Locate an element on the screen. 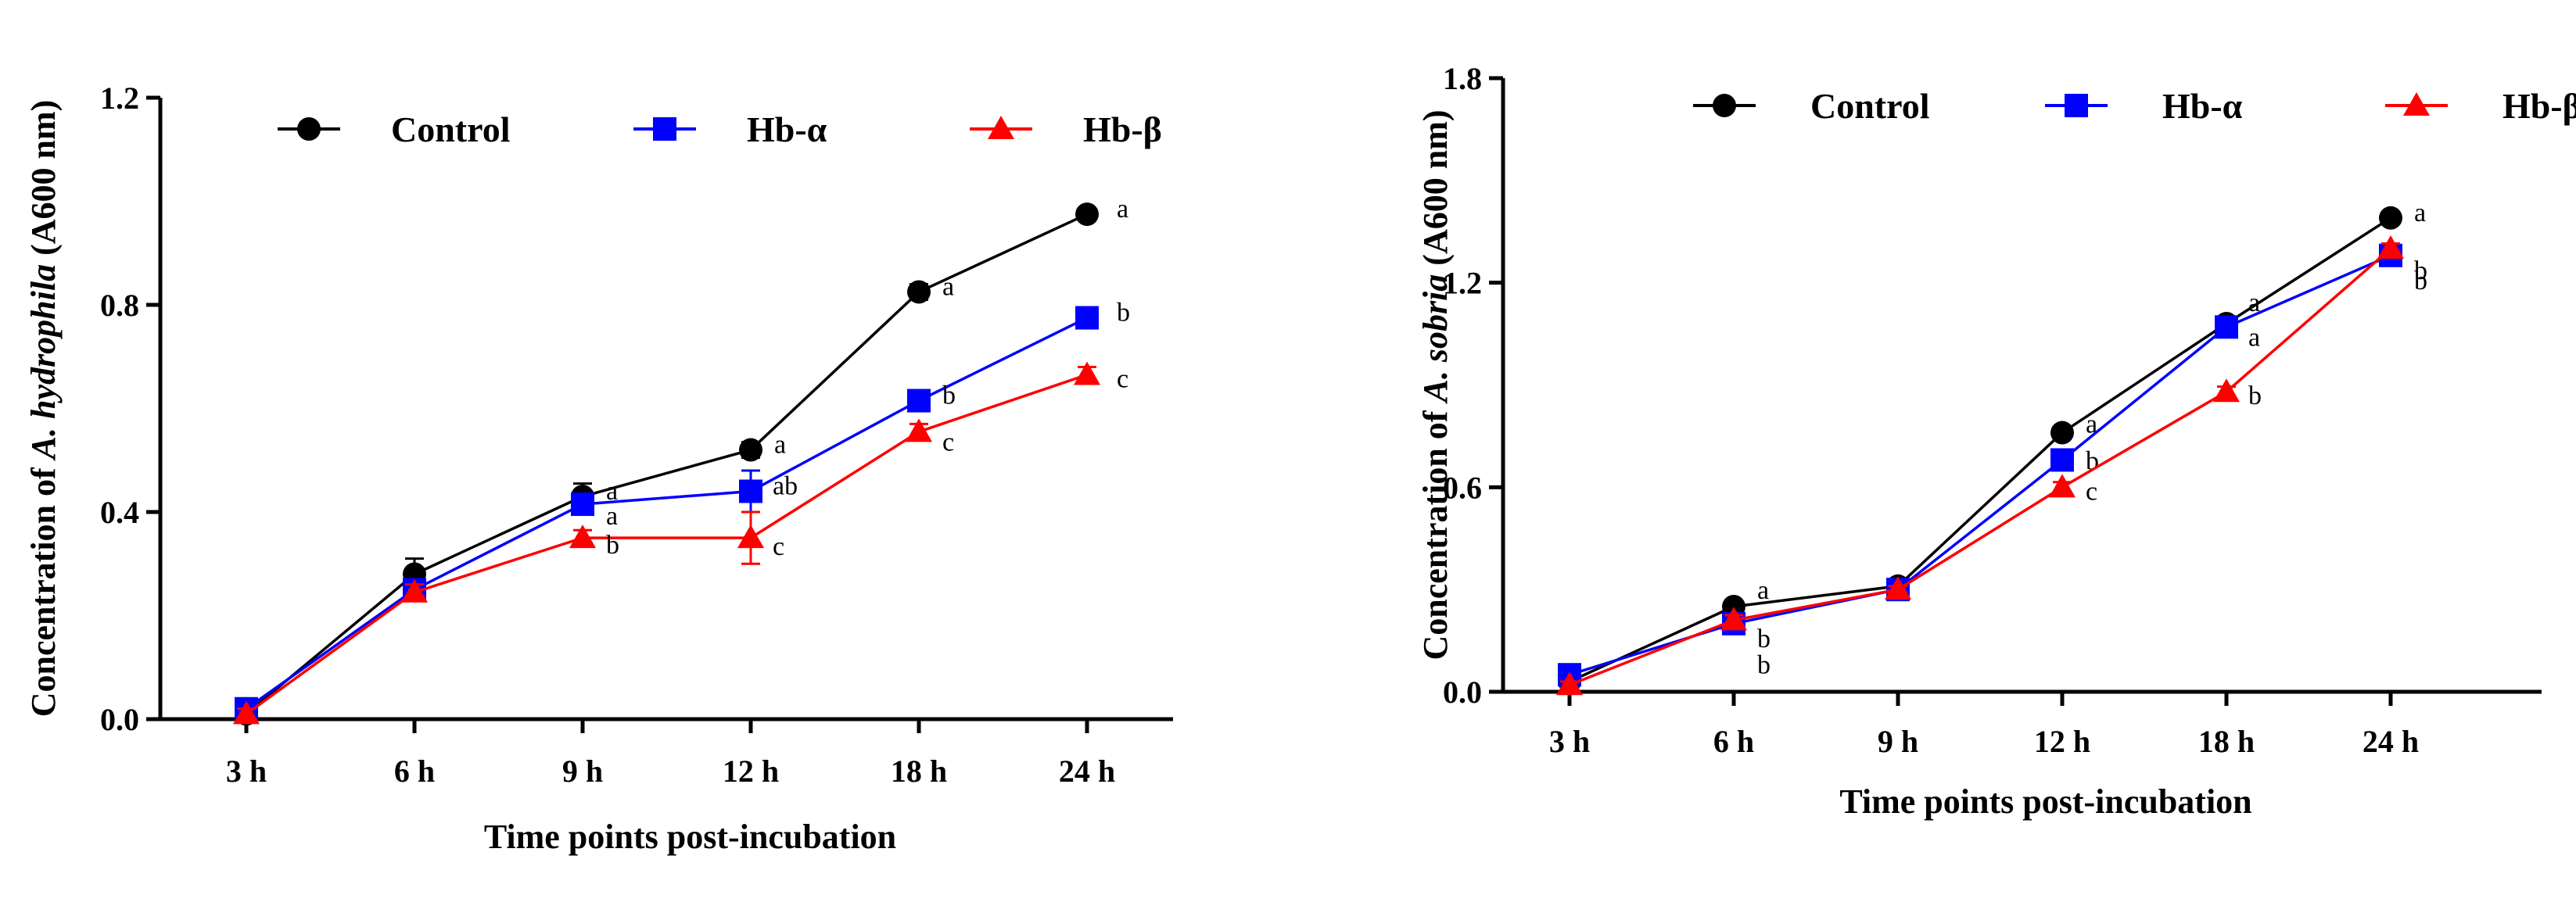 Image resolution: width=2576 pixels, height=913 pixels. y-tick-label: 0.8 is located at coordinates (119, 305).